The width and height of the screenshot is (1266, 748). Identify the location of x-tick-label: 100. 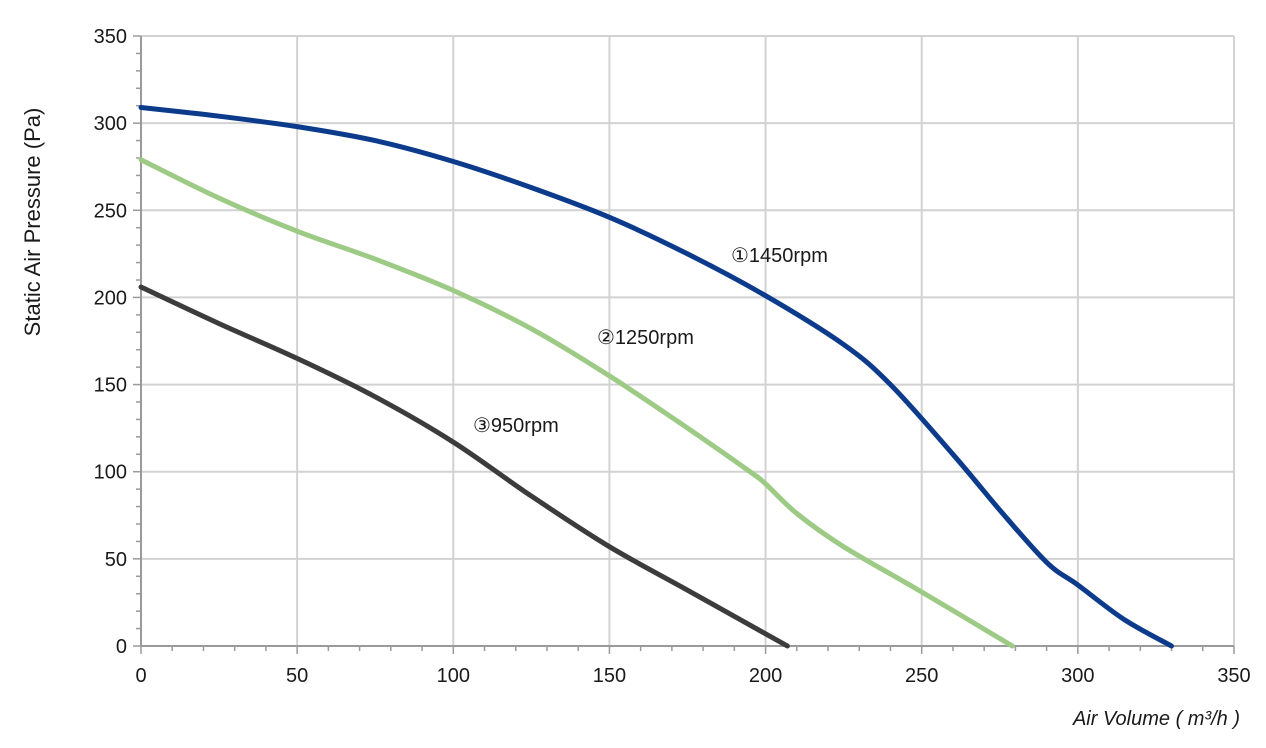
(453, 676).